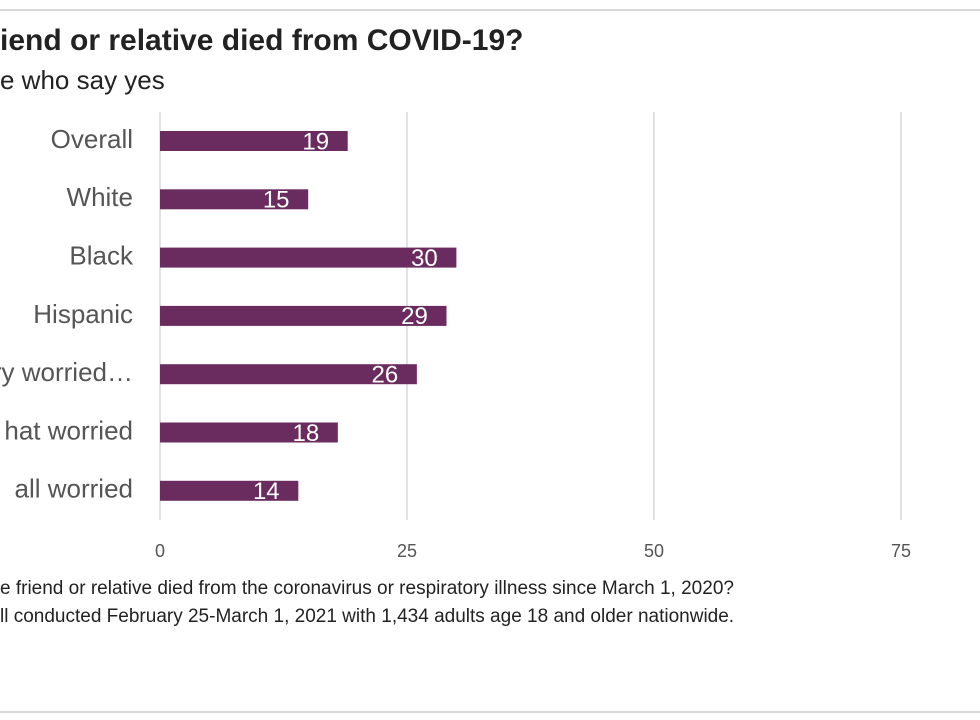 Image resolution: width=980 pixels, height=720 pixels. What do you see at coordinates (101, 255) in the screenshot?
I see `y-tick-label: Black` at bounding box center [101, 255].